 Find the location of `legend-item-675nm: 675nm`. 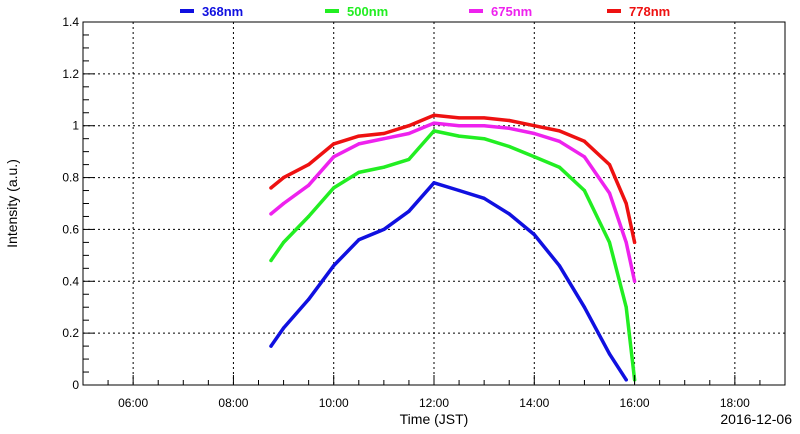

legend-item-675nm: 675nm is located at coordinates (500, 11).